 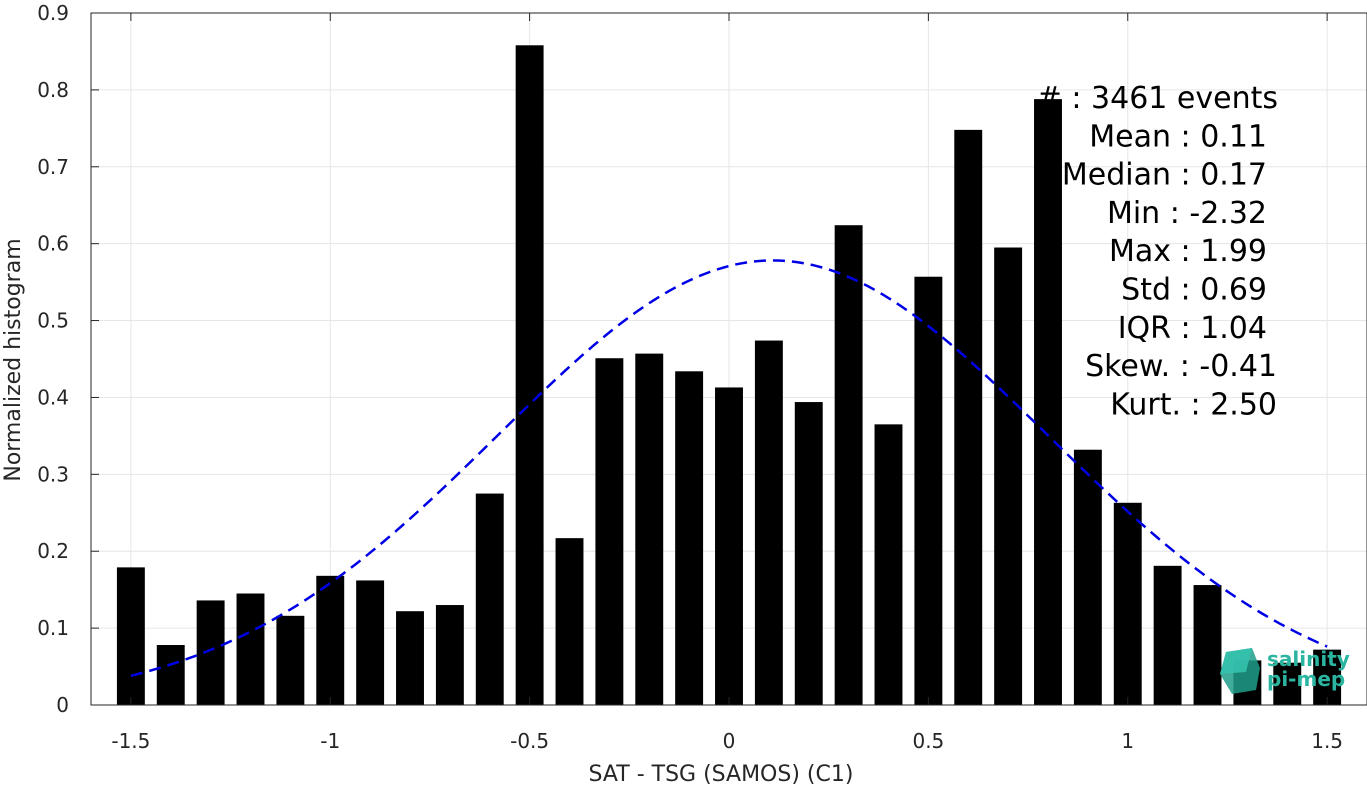 What do you see at coordinates (1127, 741) in the screenshot?
I see `x-tick-label-5: 1` at bounding box center [1127, 741].